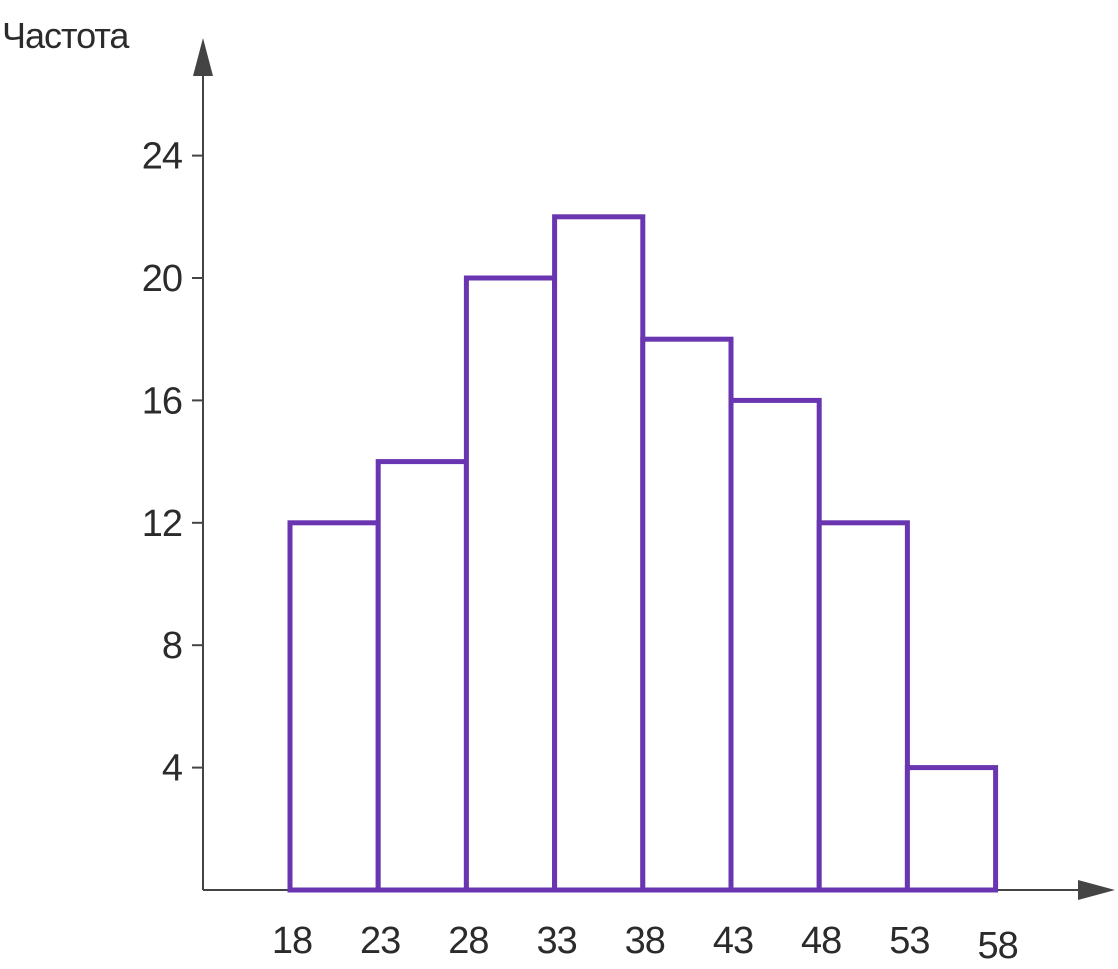 The image size is (1118, 969). Describe the element at coordinates (203, 57) in the screenshot. I see `y-axis-arrow` at that location.